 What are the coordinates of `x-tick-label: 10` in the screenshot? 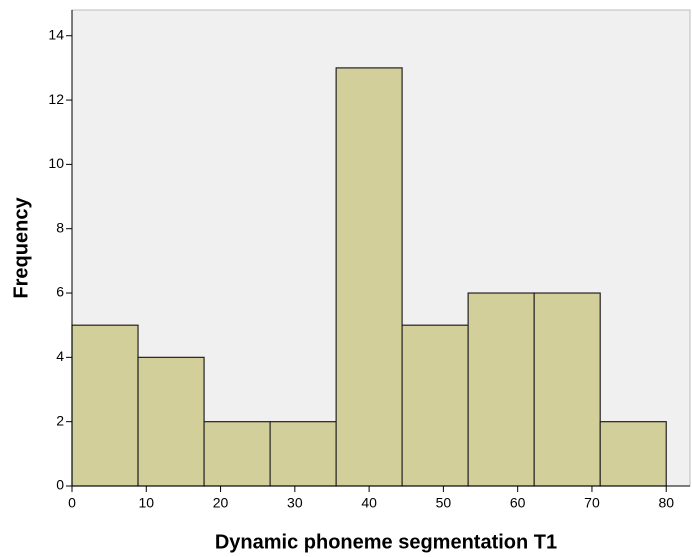 It's located at (146, 503).